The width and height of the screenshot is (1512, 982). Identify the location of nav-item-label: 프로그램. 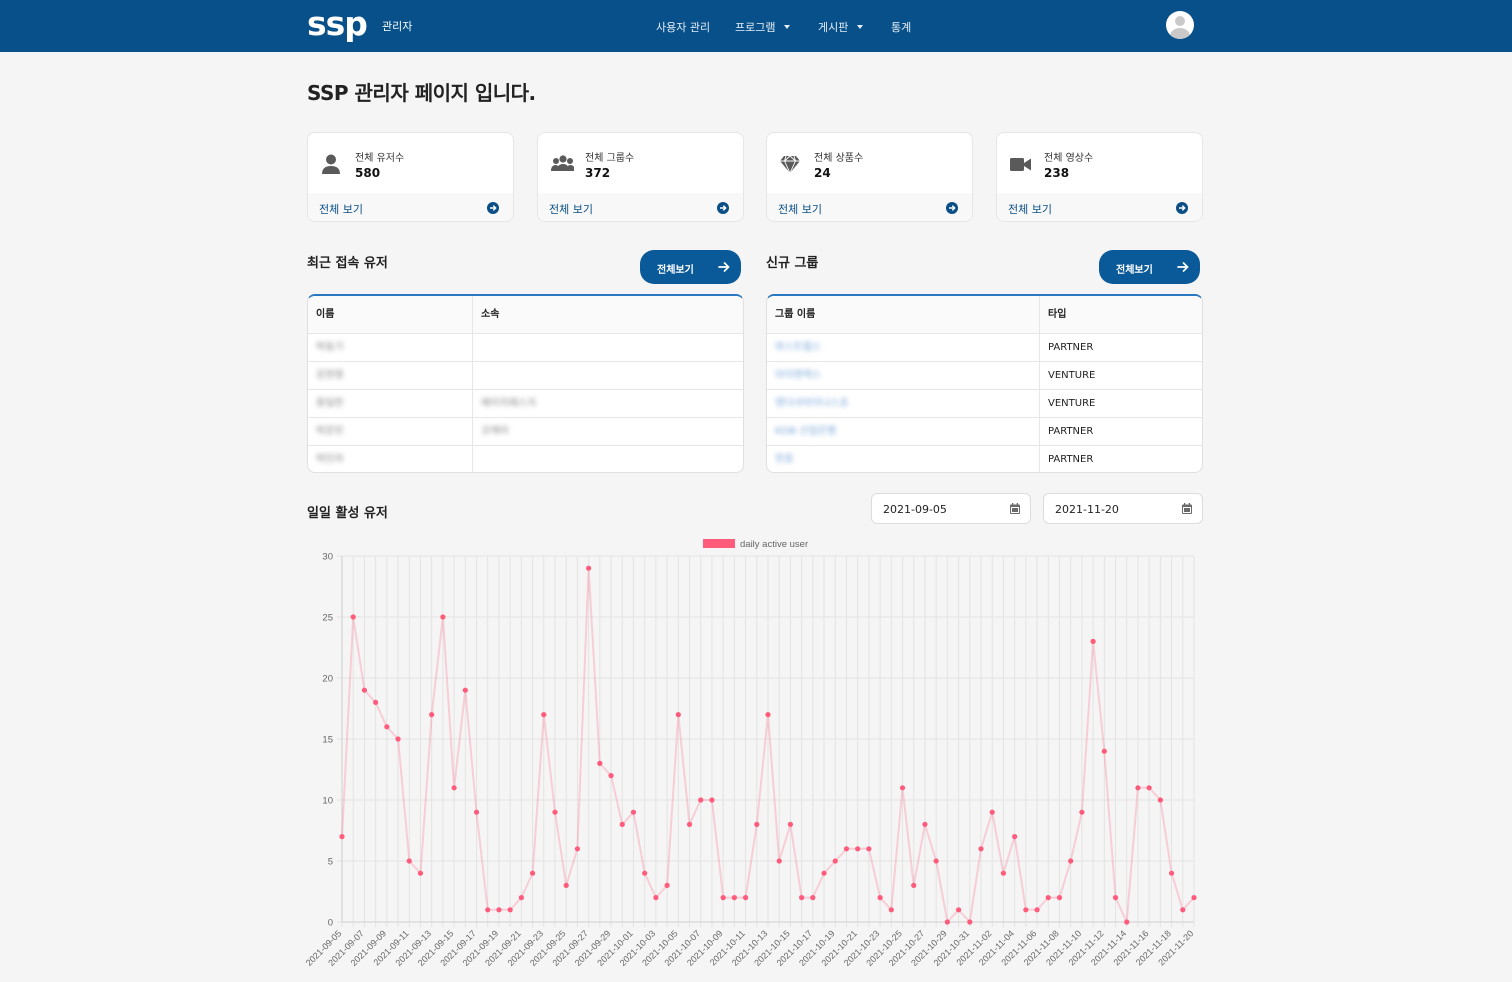
(755, 27).